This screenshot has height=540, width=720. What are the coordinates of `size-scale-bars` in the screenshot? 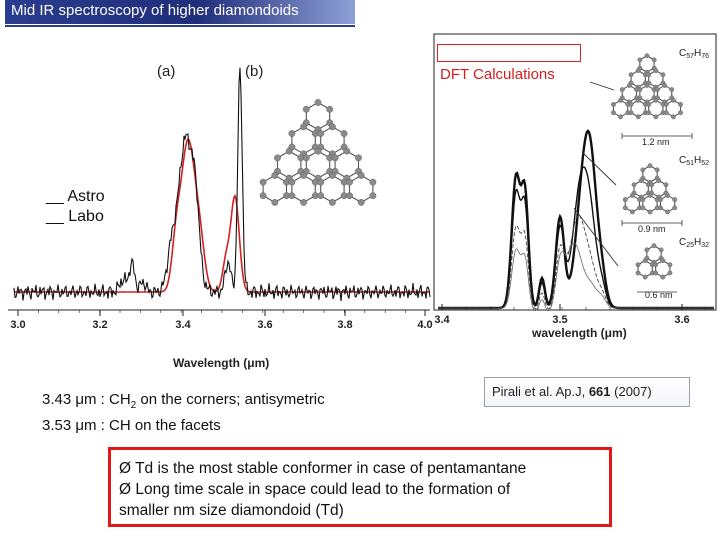 It's located at (657, 213).